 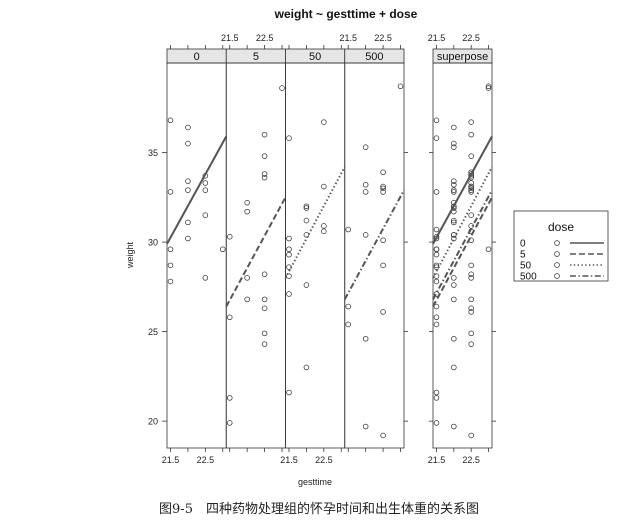 What do you see at coordinates (153, 243) in the screenshot?
I see `y-tick-label: 30` at bounding box center [153, 243].